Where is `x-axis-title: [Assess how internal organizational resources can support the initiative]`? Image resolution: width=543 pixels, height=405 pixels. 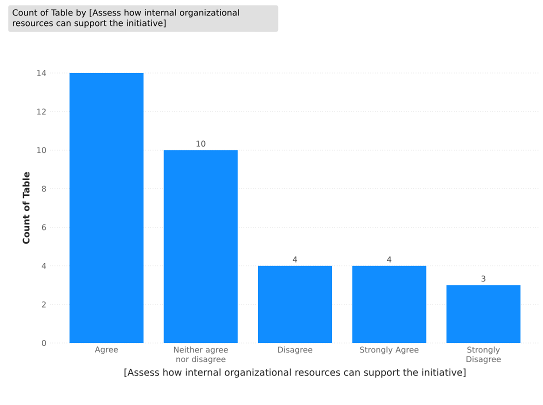
x-axis-title: [Assess how internal organizational resources can support the initiative] is located at coordinates (295, 373).